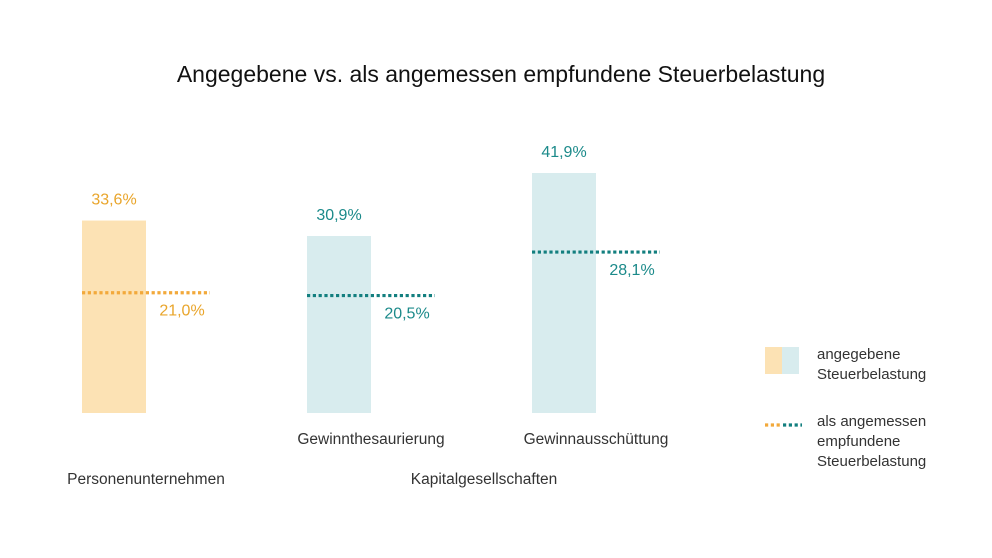 This screenshot has height=558, width=992. What do you see at coordinates (406, 314) in the screenshot?
I see `target-value-label-1: 20,5%` at bounding box center [406, 314].